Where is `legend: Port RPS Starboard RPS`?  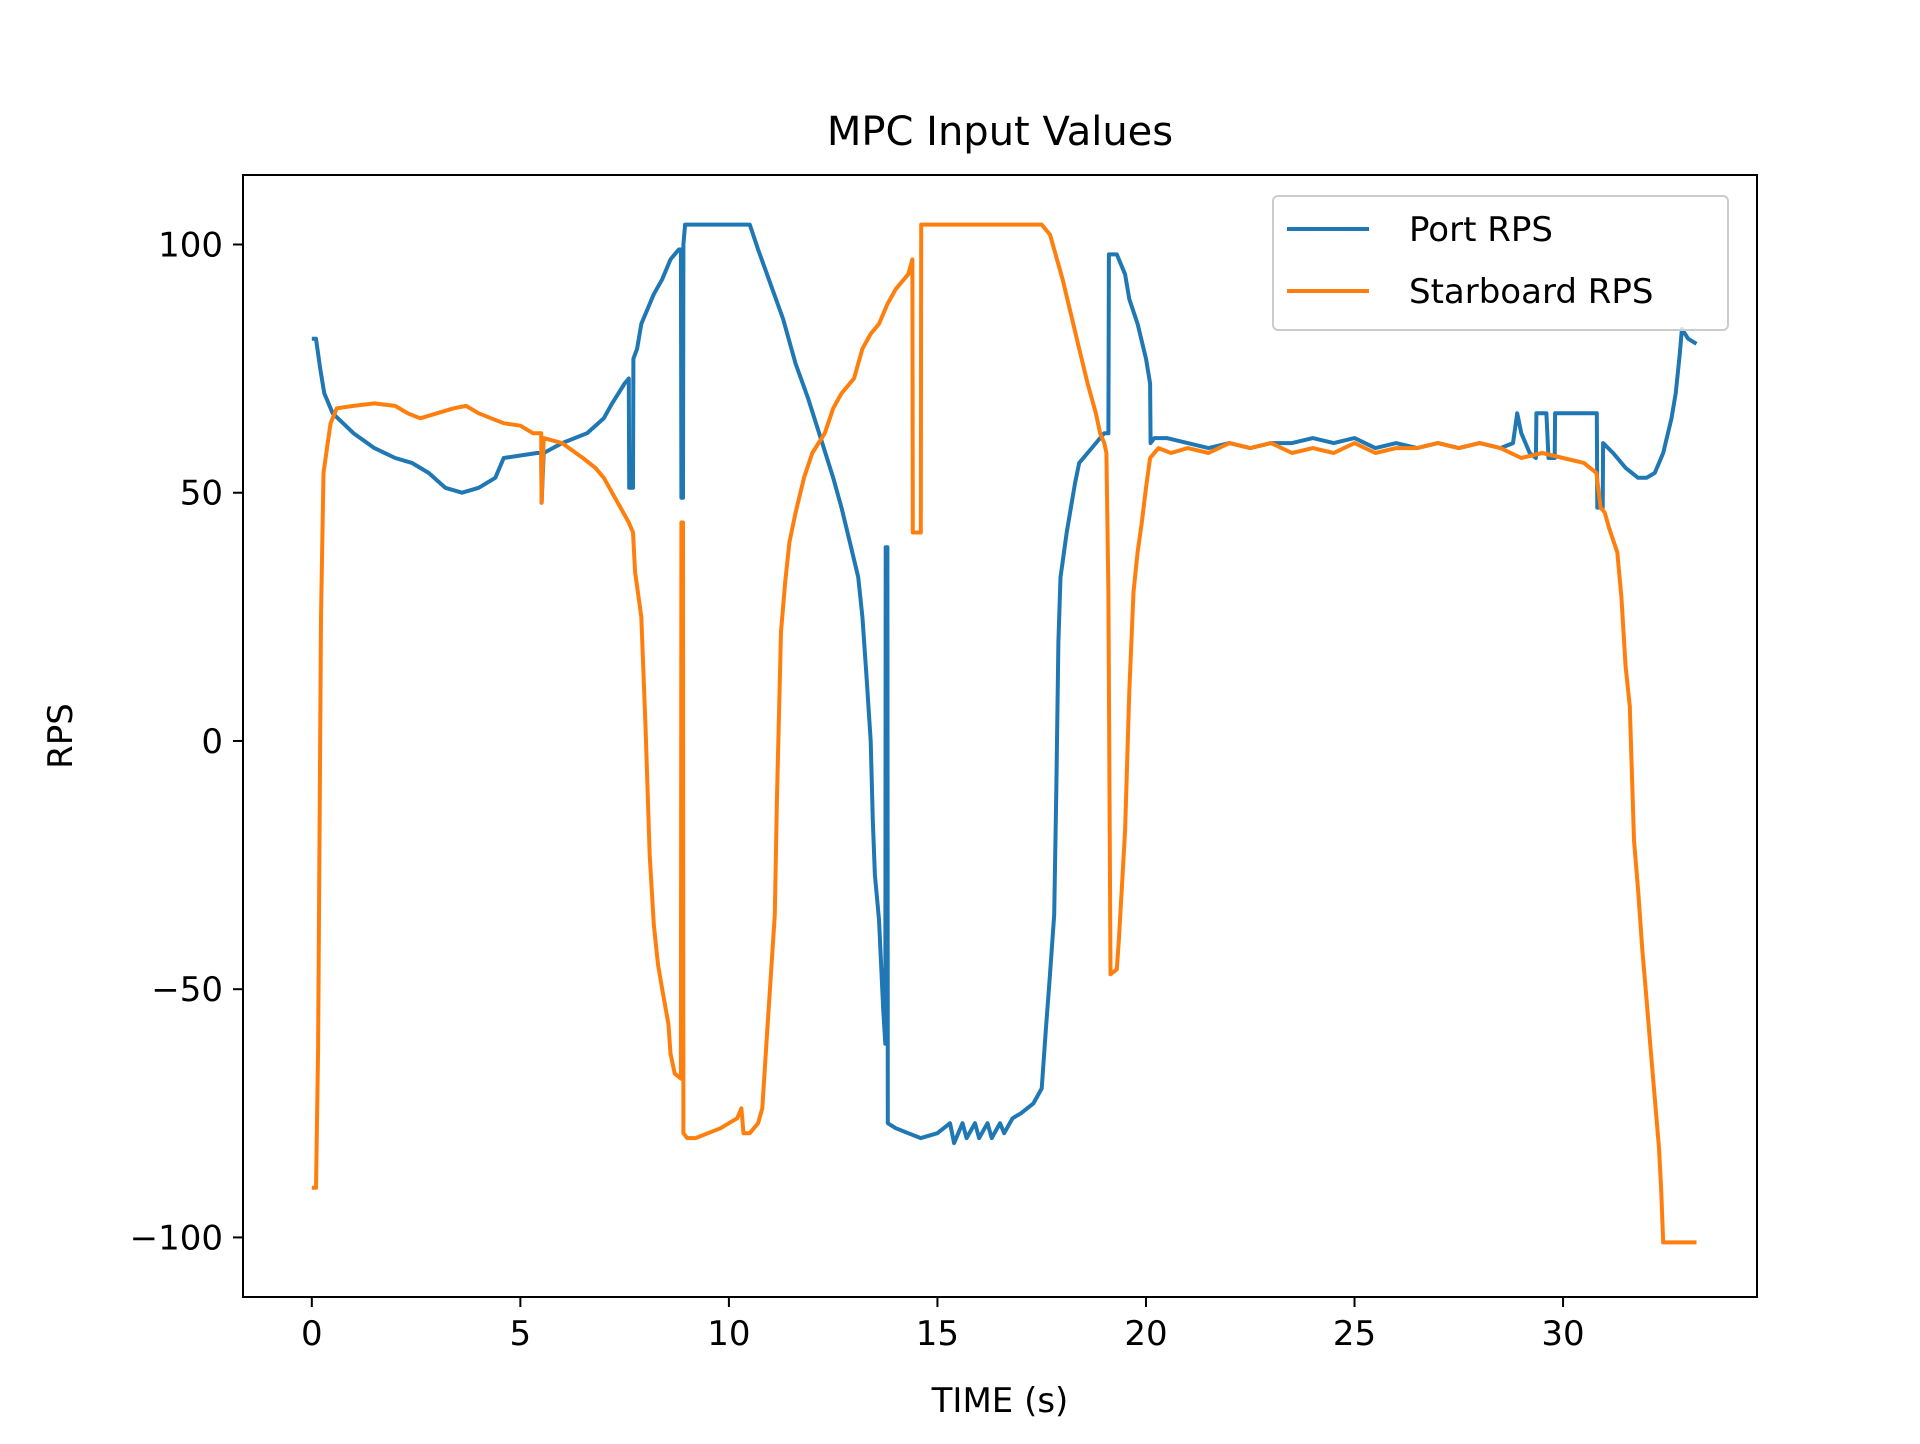 legend: Port RPS Starboard RPS is located at coordinates (1500, 263).